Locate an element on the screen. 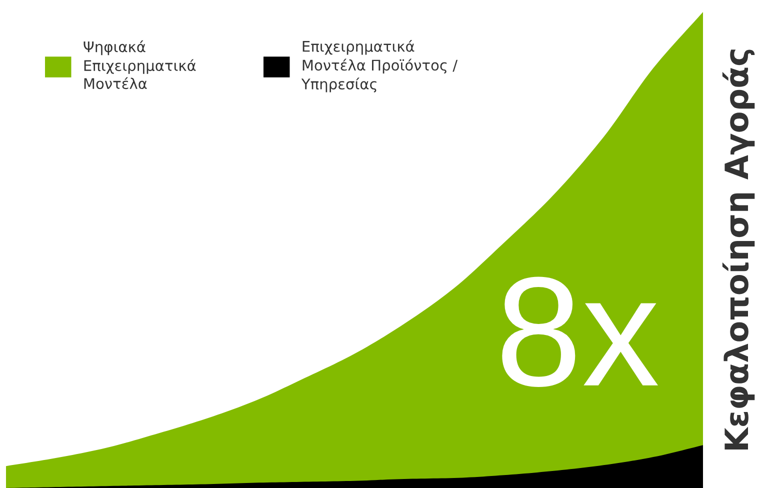  legend-label: Ψηφιακά Επιχειρηματικά Μοντέλα is located at coordinates (140, 65).